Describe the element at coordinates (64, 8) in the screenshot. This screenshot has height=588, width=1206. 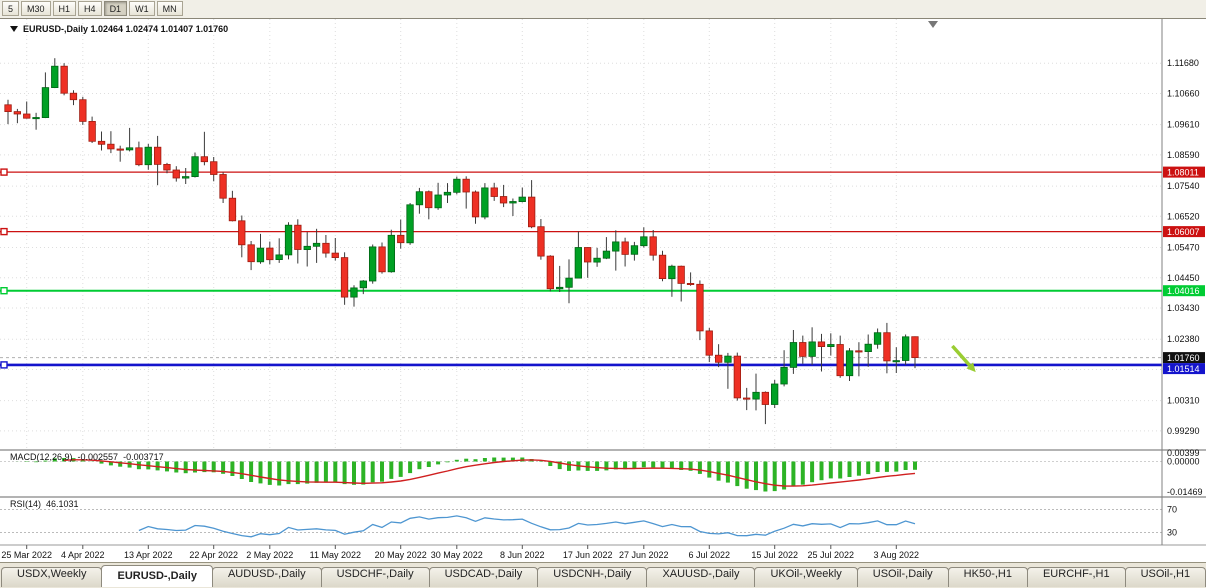
I see `timeframe-button-h1: H1` at that location.